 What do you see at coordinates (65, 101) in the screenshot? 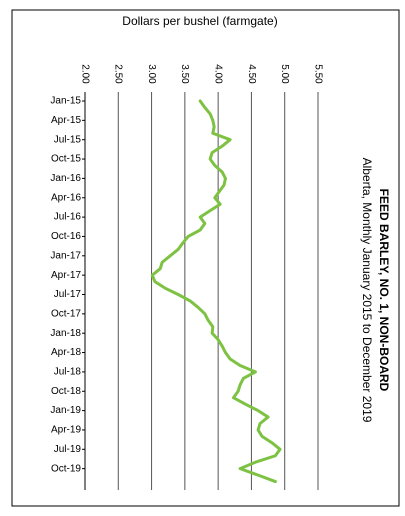
I see `y-tick-label: Jan-15` at bounding box center [65, 101].